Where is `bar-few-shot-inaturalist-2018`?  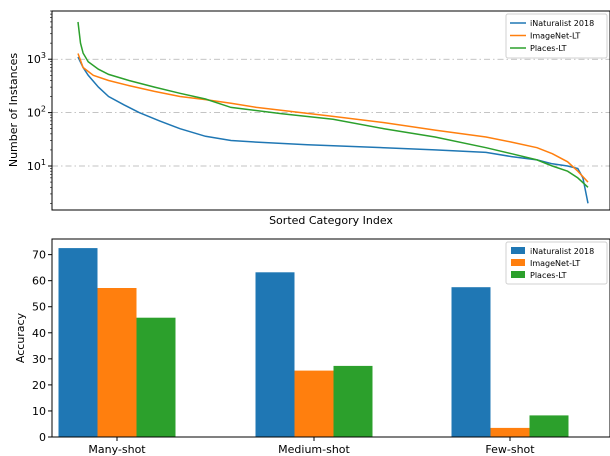
bar-few-shot-inaturalist-2018 is located at coordinates (471, 362).